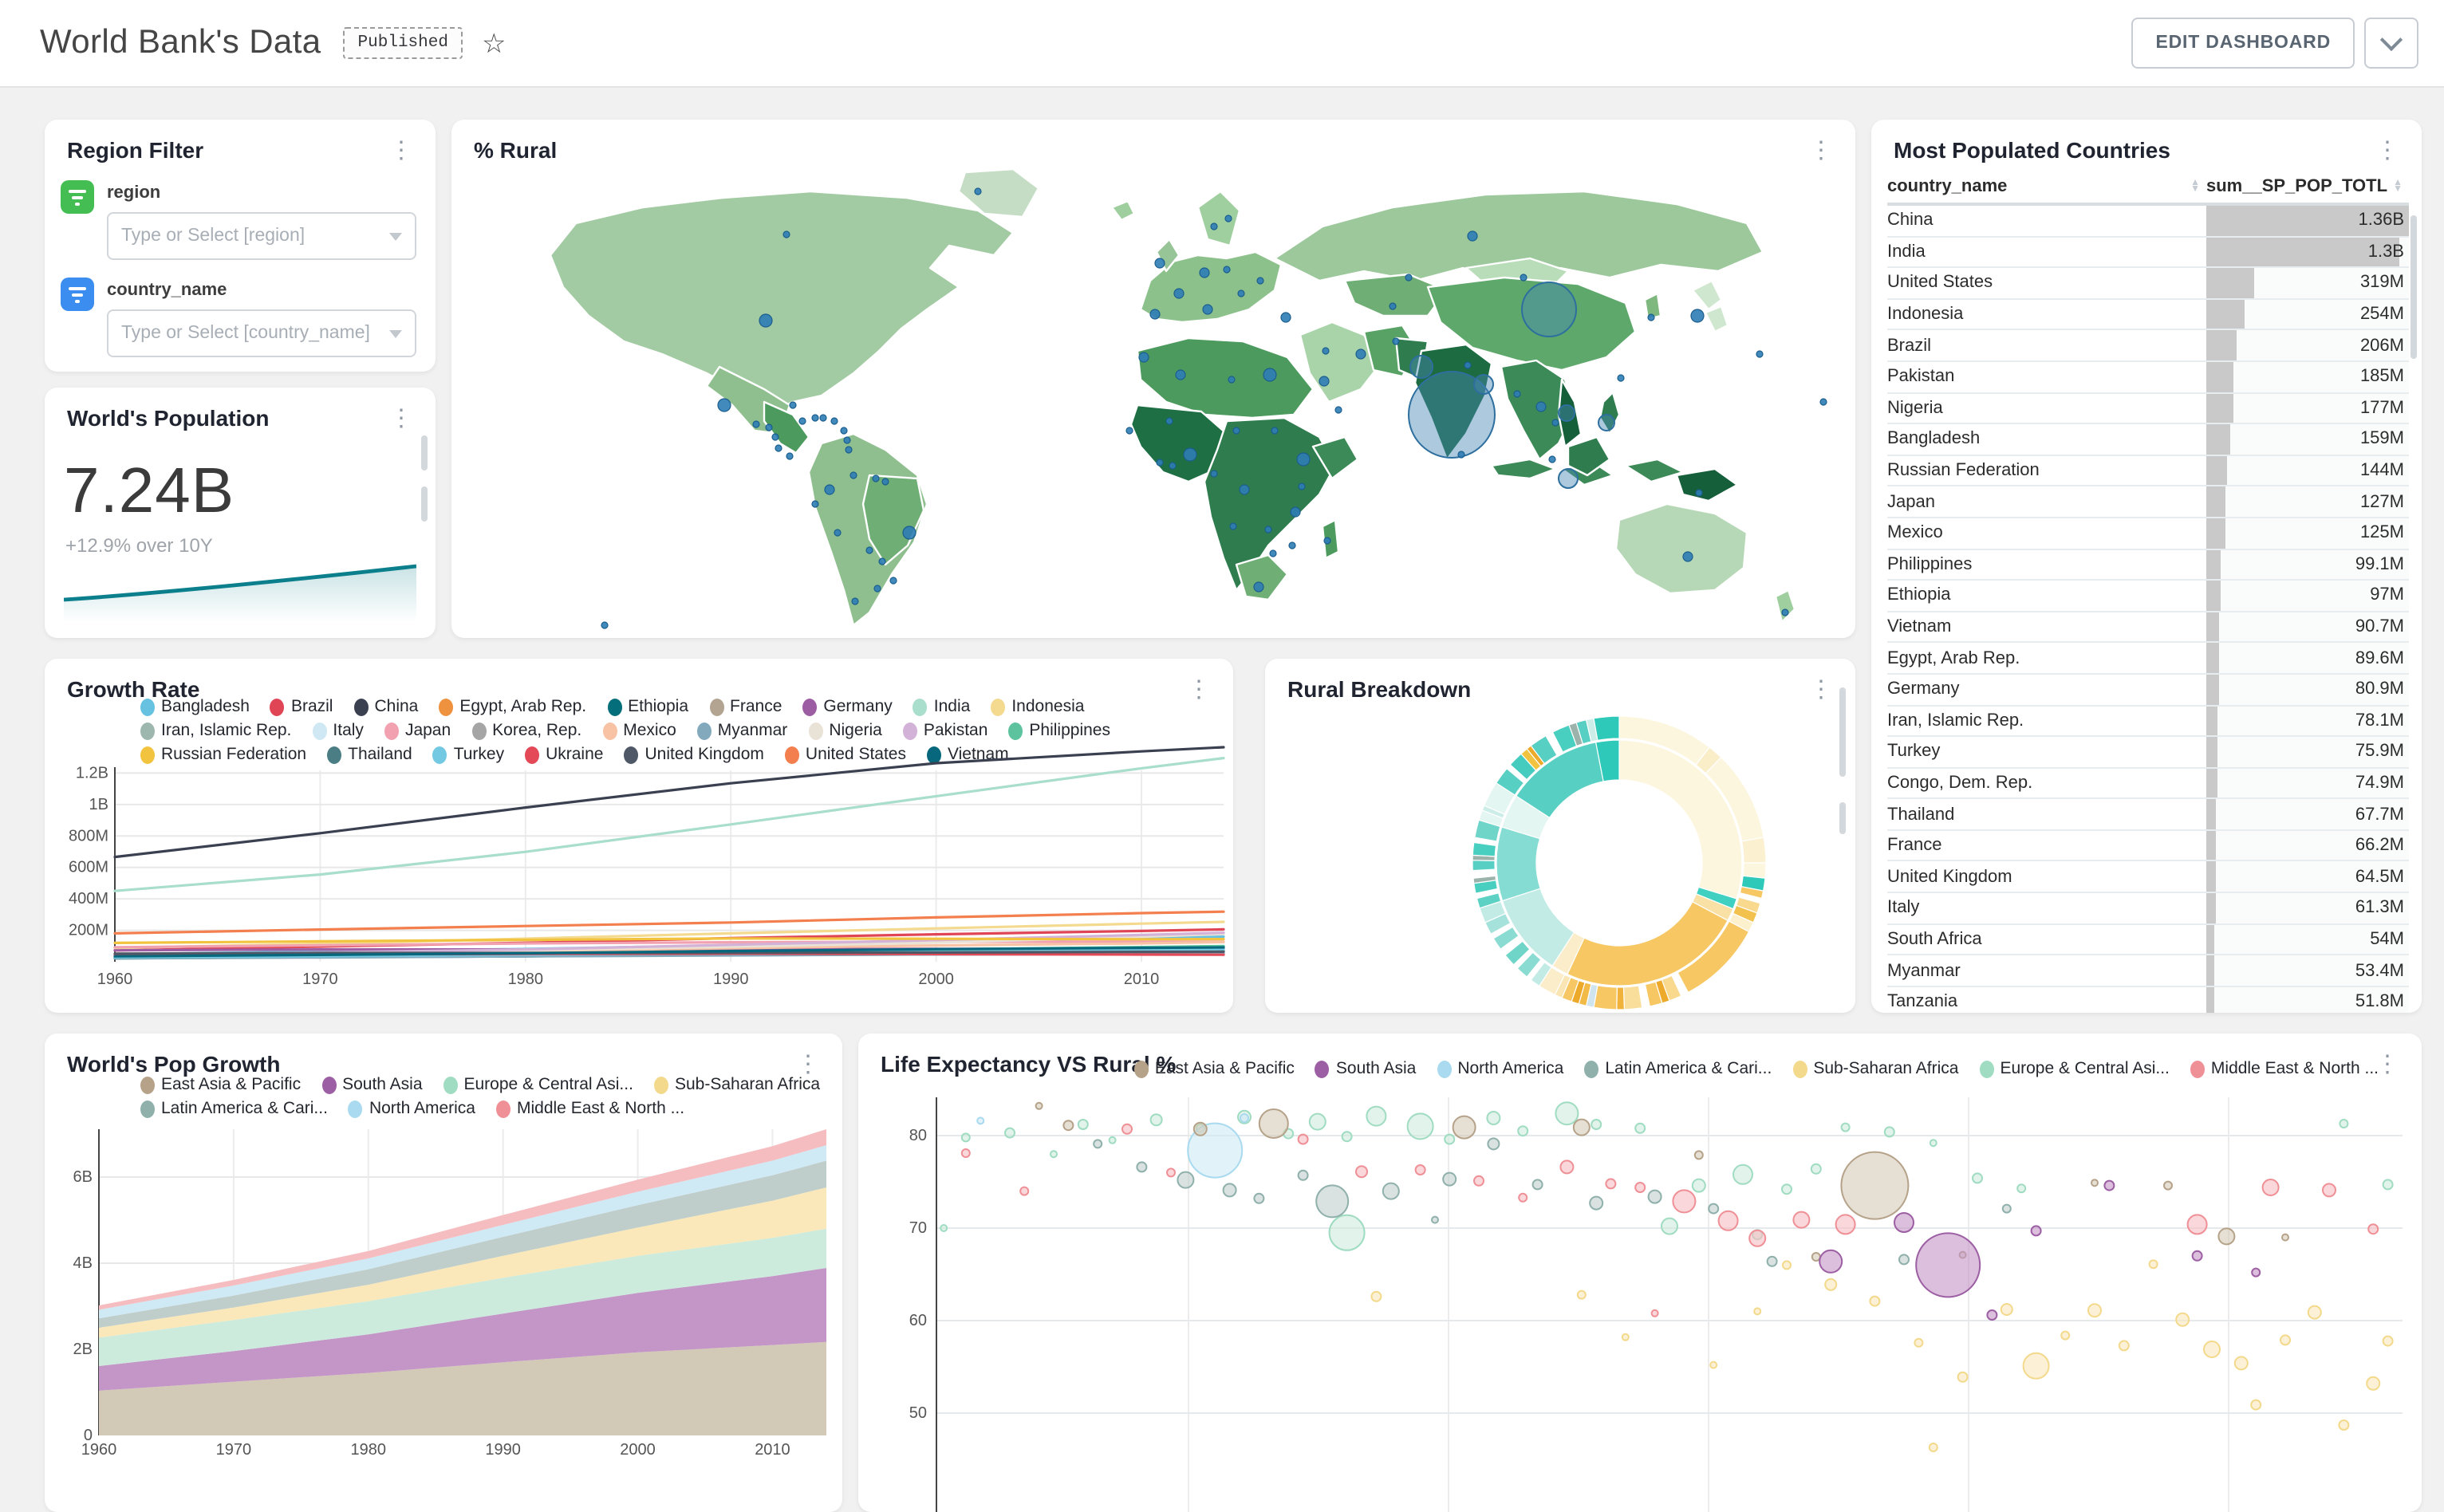  What do you see at coordinates (742, 730) in the screenshot?
I see `legend-item: Myanmar` at bounding box center [742, 730].